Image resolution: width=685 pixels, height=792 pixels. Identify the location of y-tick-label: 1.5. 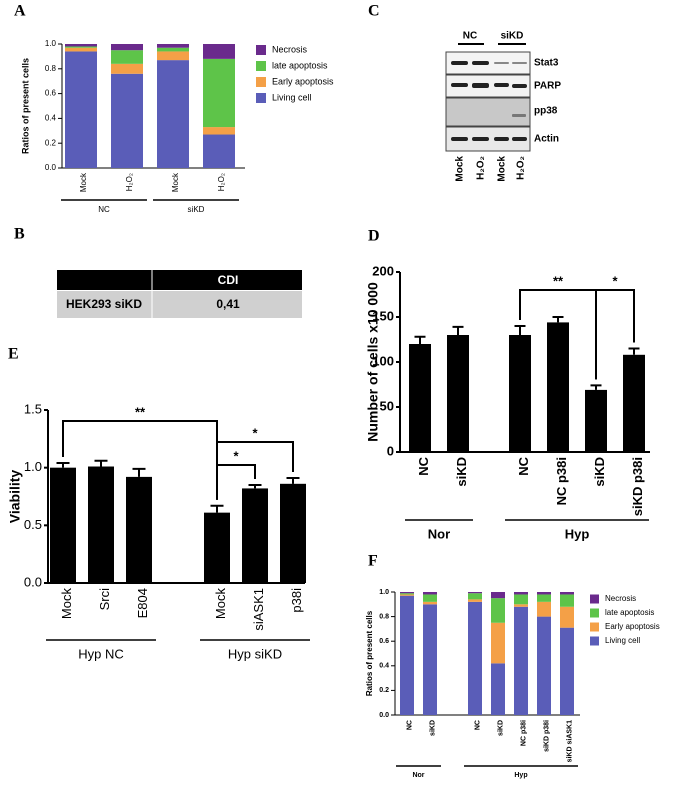
(33, 408).